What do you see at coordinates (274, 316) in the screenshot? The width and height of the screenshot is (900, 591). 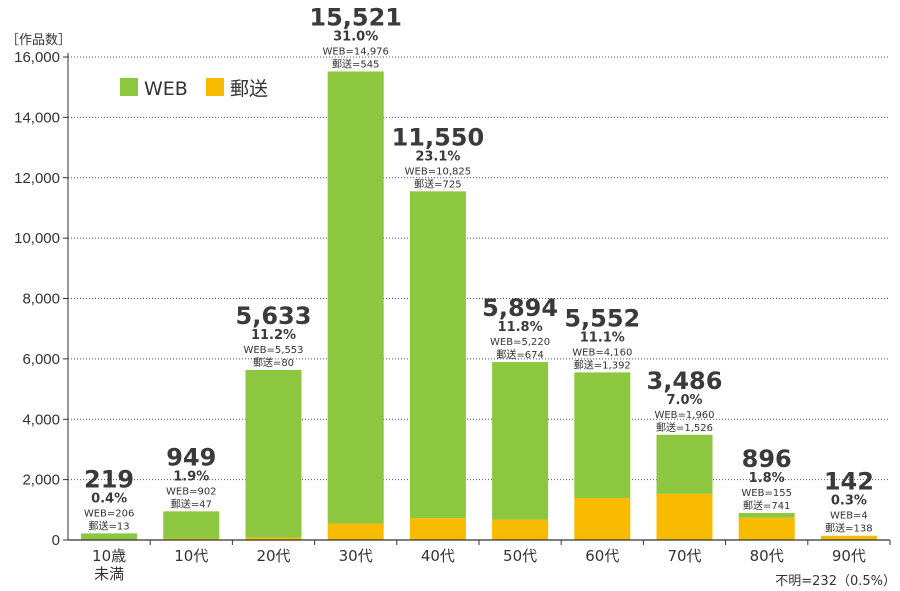 I see `data-label-total: 5,633` at bounding box center [274, 316].